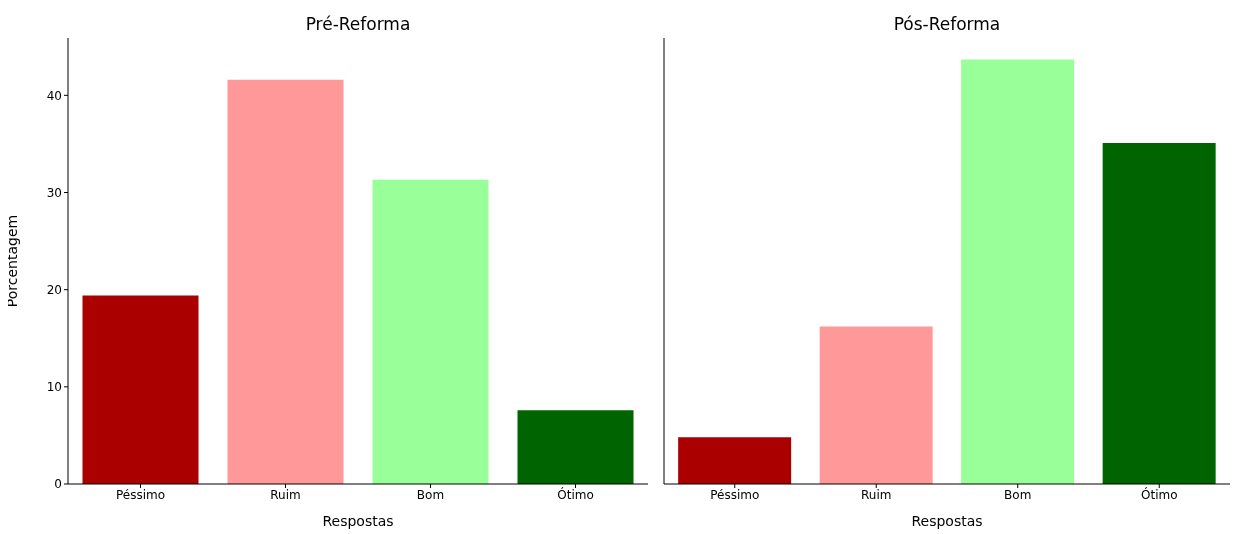 Image resolution: width=1239 pixels, height=534 pixels. I want to click on y-tick-label: 30, so click(54, 192).